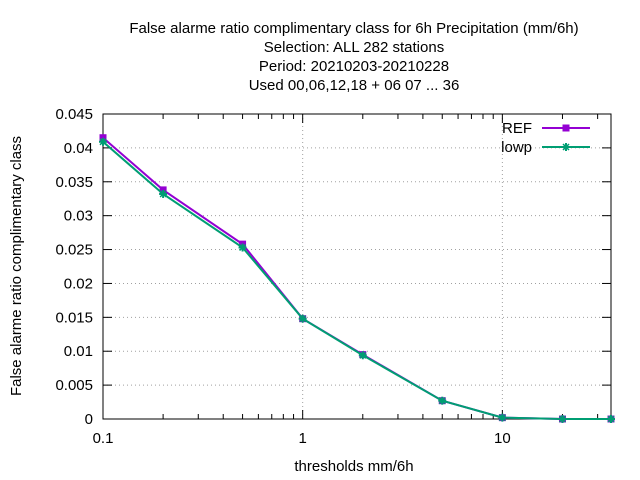 The height and width of the screenshot is (480, 640). Describe the element at coordinates (78, 148) in the screenshot. I see `y-tick-label: 0.04` at that location.